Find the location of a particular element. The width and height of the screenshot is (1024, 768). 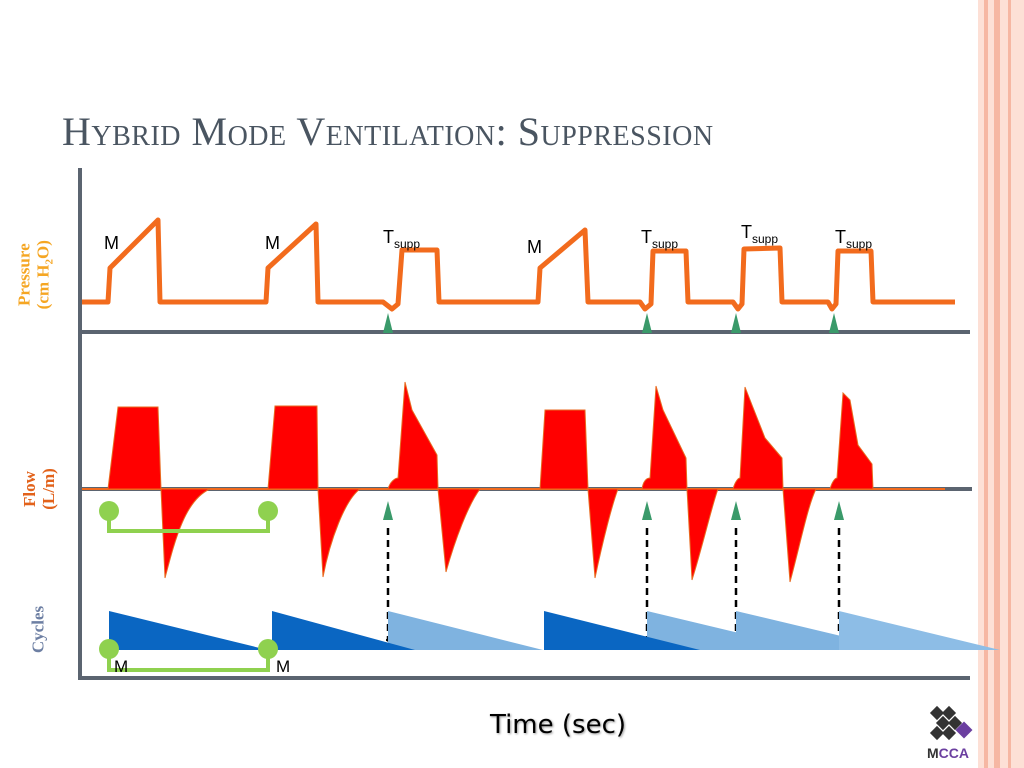

logo-text-prefix: M is located at coordinates (933, 753).